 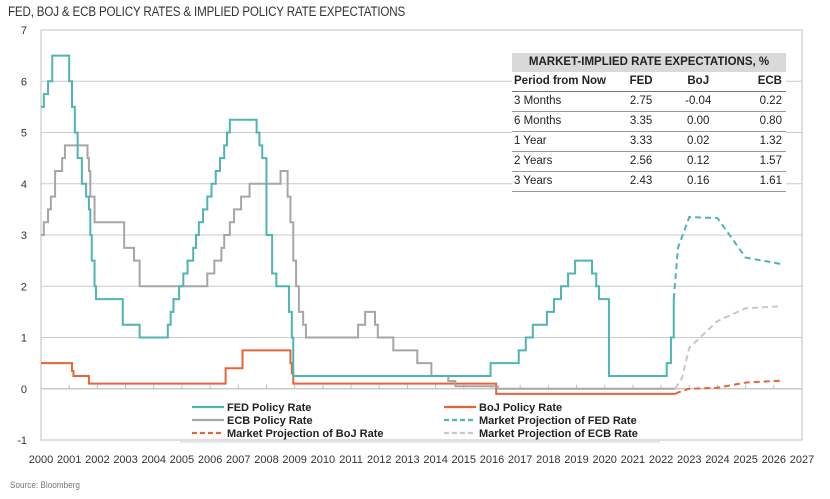 I want to click on legend-label: FED Policy Rate, so click(x=269, y=408).